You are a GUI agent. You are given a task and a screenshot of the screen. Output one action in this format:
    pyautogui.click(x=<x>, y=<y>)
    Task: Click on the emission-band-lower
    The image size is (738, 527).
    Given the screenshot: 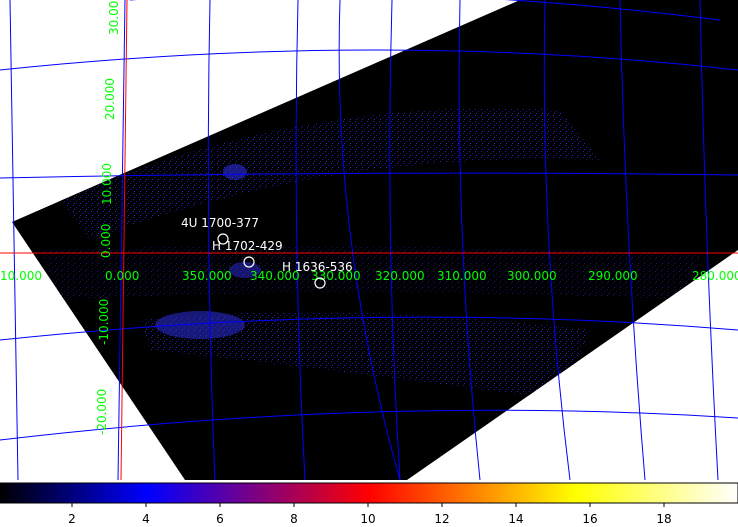 What is the action you would take?
    pyautogui.click(x=365, y=356)
    